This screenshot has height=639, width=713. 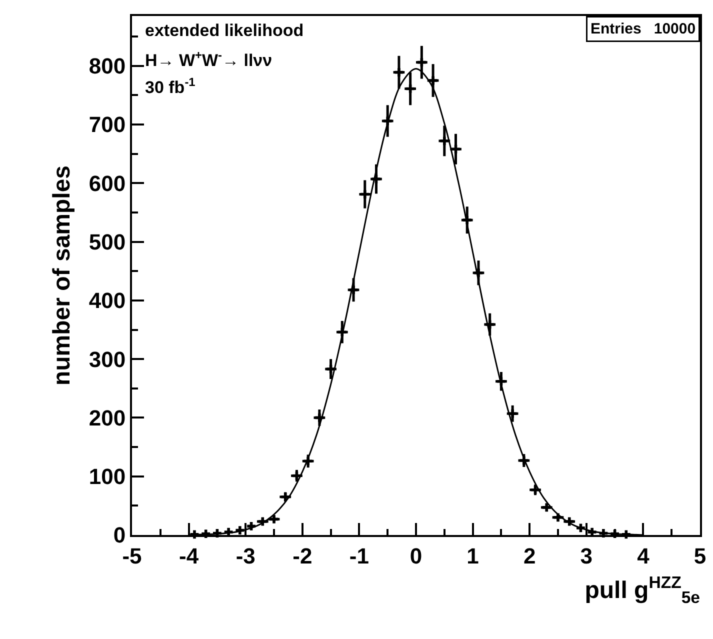 I want to click on y-tick-label: 100, so click(x=107, y=477).